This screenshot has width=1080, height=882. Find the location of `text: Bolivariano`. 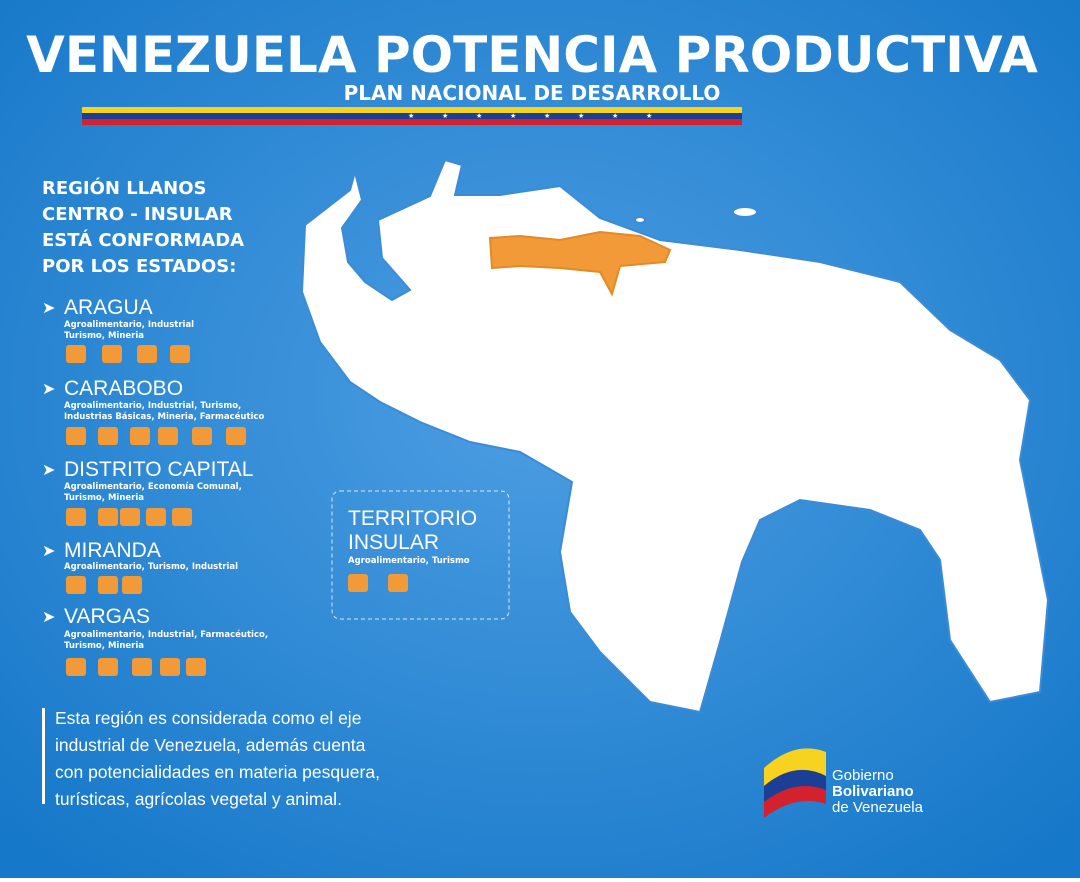

text: Bolivariano is located at coordinates (873, 791).